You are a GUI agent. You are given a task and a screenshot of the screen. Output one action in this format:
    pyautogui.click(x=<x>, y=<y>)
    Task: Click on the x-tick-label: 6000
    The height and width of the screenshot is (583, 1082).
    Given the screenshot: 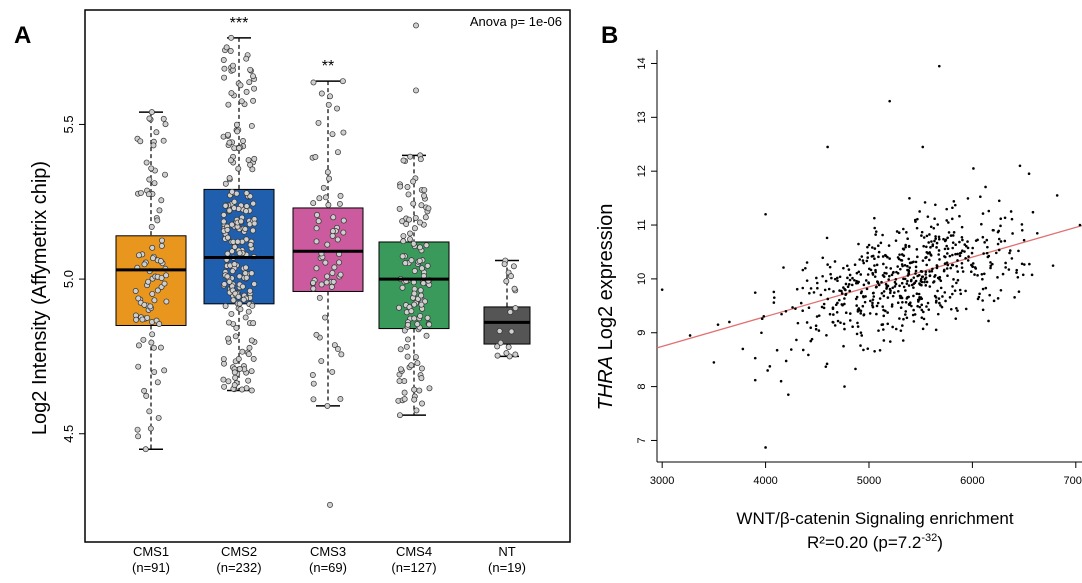 What is the action you would take?
    pyautogui.click(x=972, y=481)
    